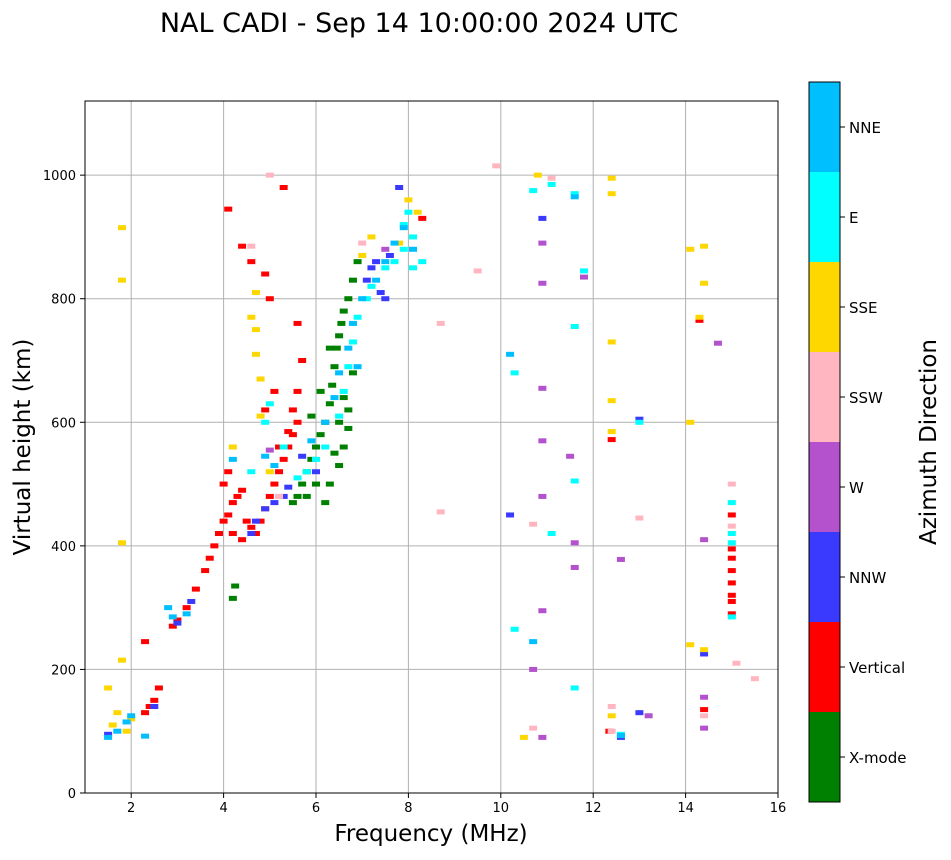 This screenshot has height=860, width=951. I want to click on y-axis-ticks: 0 200 400 600 800 1000, so click(64, 485).